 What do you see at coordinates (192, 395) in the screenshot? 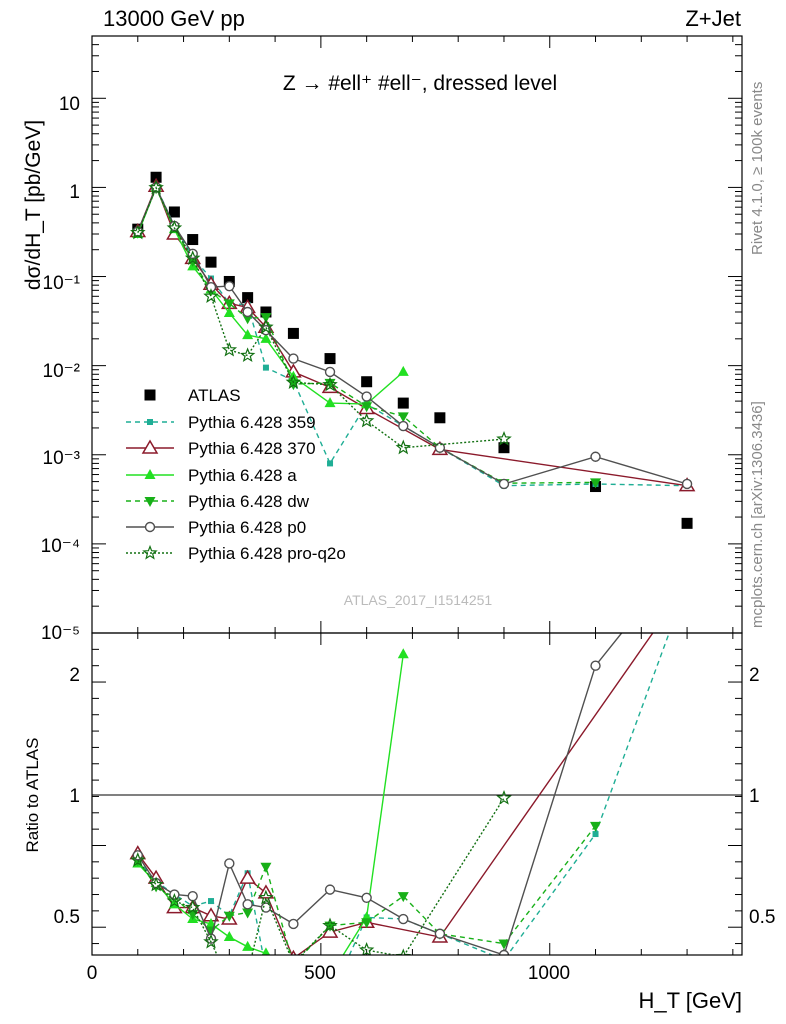
I see `legend-entry: ATLAS` at bounding box center [192, 395].